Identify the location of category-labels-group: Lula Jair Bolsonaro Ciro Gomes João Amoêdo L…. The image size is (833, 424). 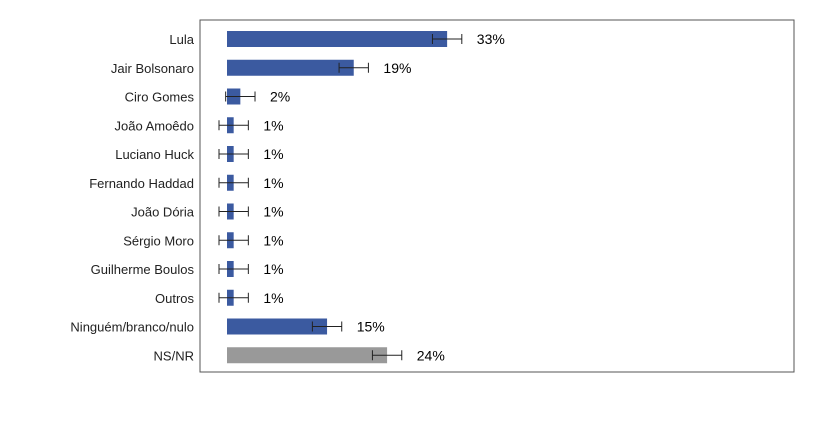
(132, 197).